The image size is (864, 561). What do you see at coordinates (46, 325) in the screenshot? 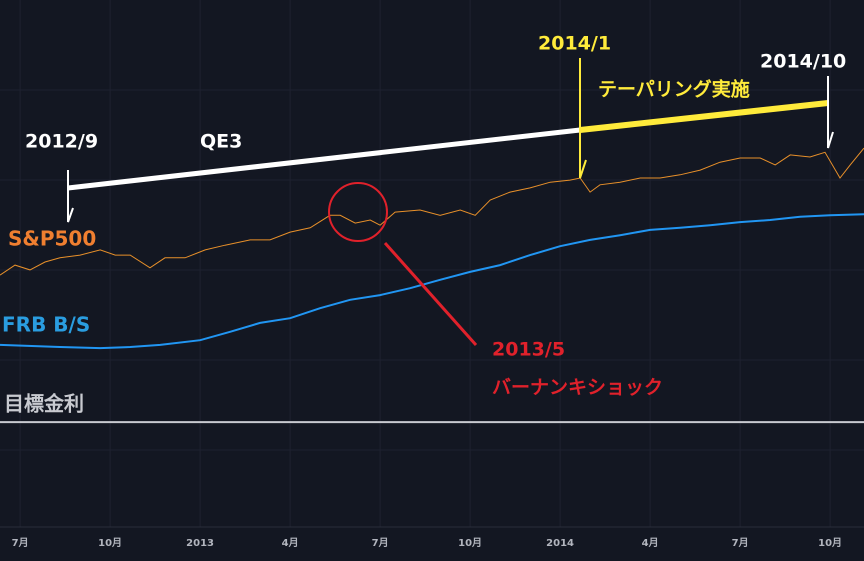
I see `series-label: FRB B/S` at bounding box center [46, 325].